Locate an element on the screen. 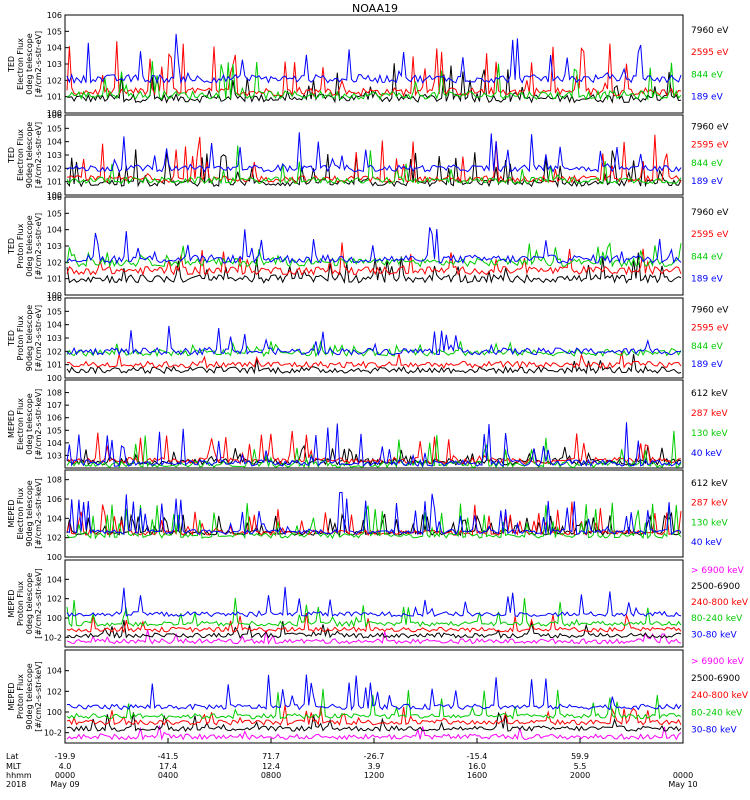 The width and height of the screenshot is (750, 800). y-tick-label: 105 is located at coordinates (54, 311).